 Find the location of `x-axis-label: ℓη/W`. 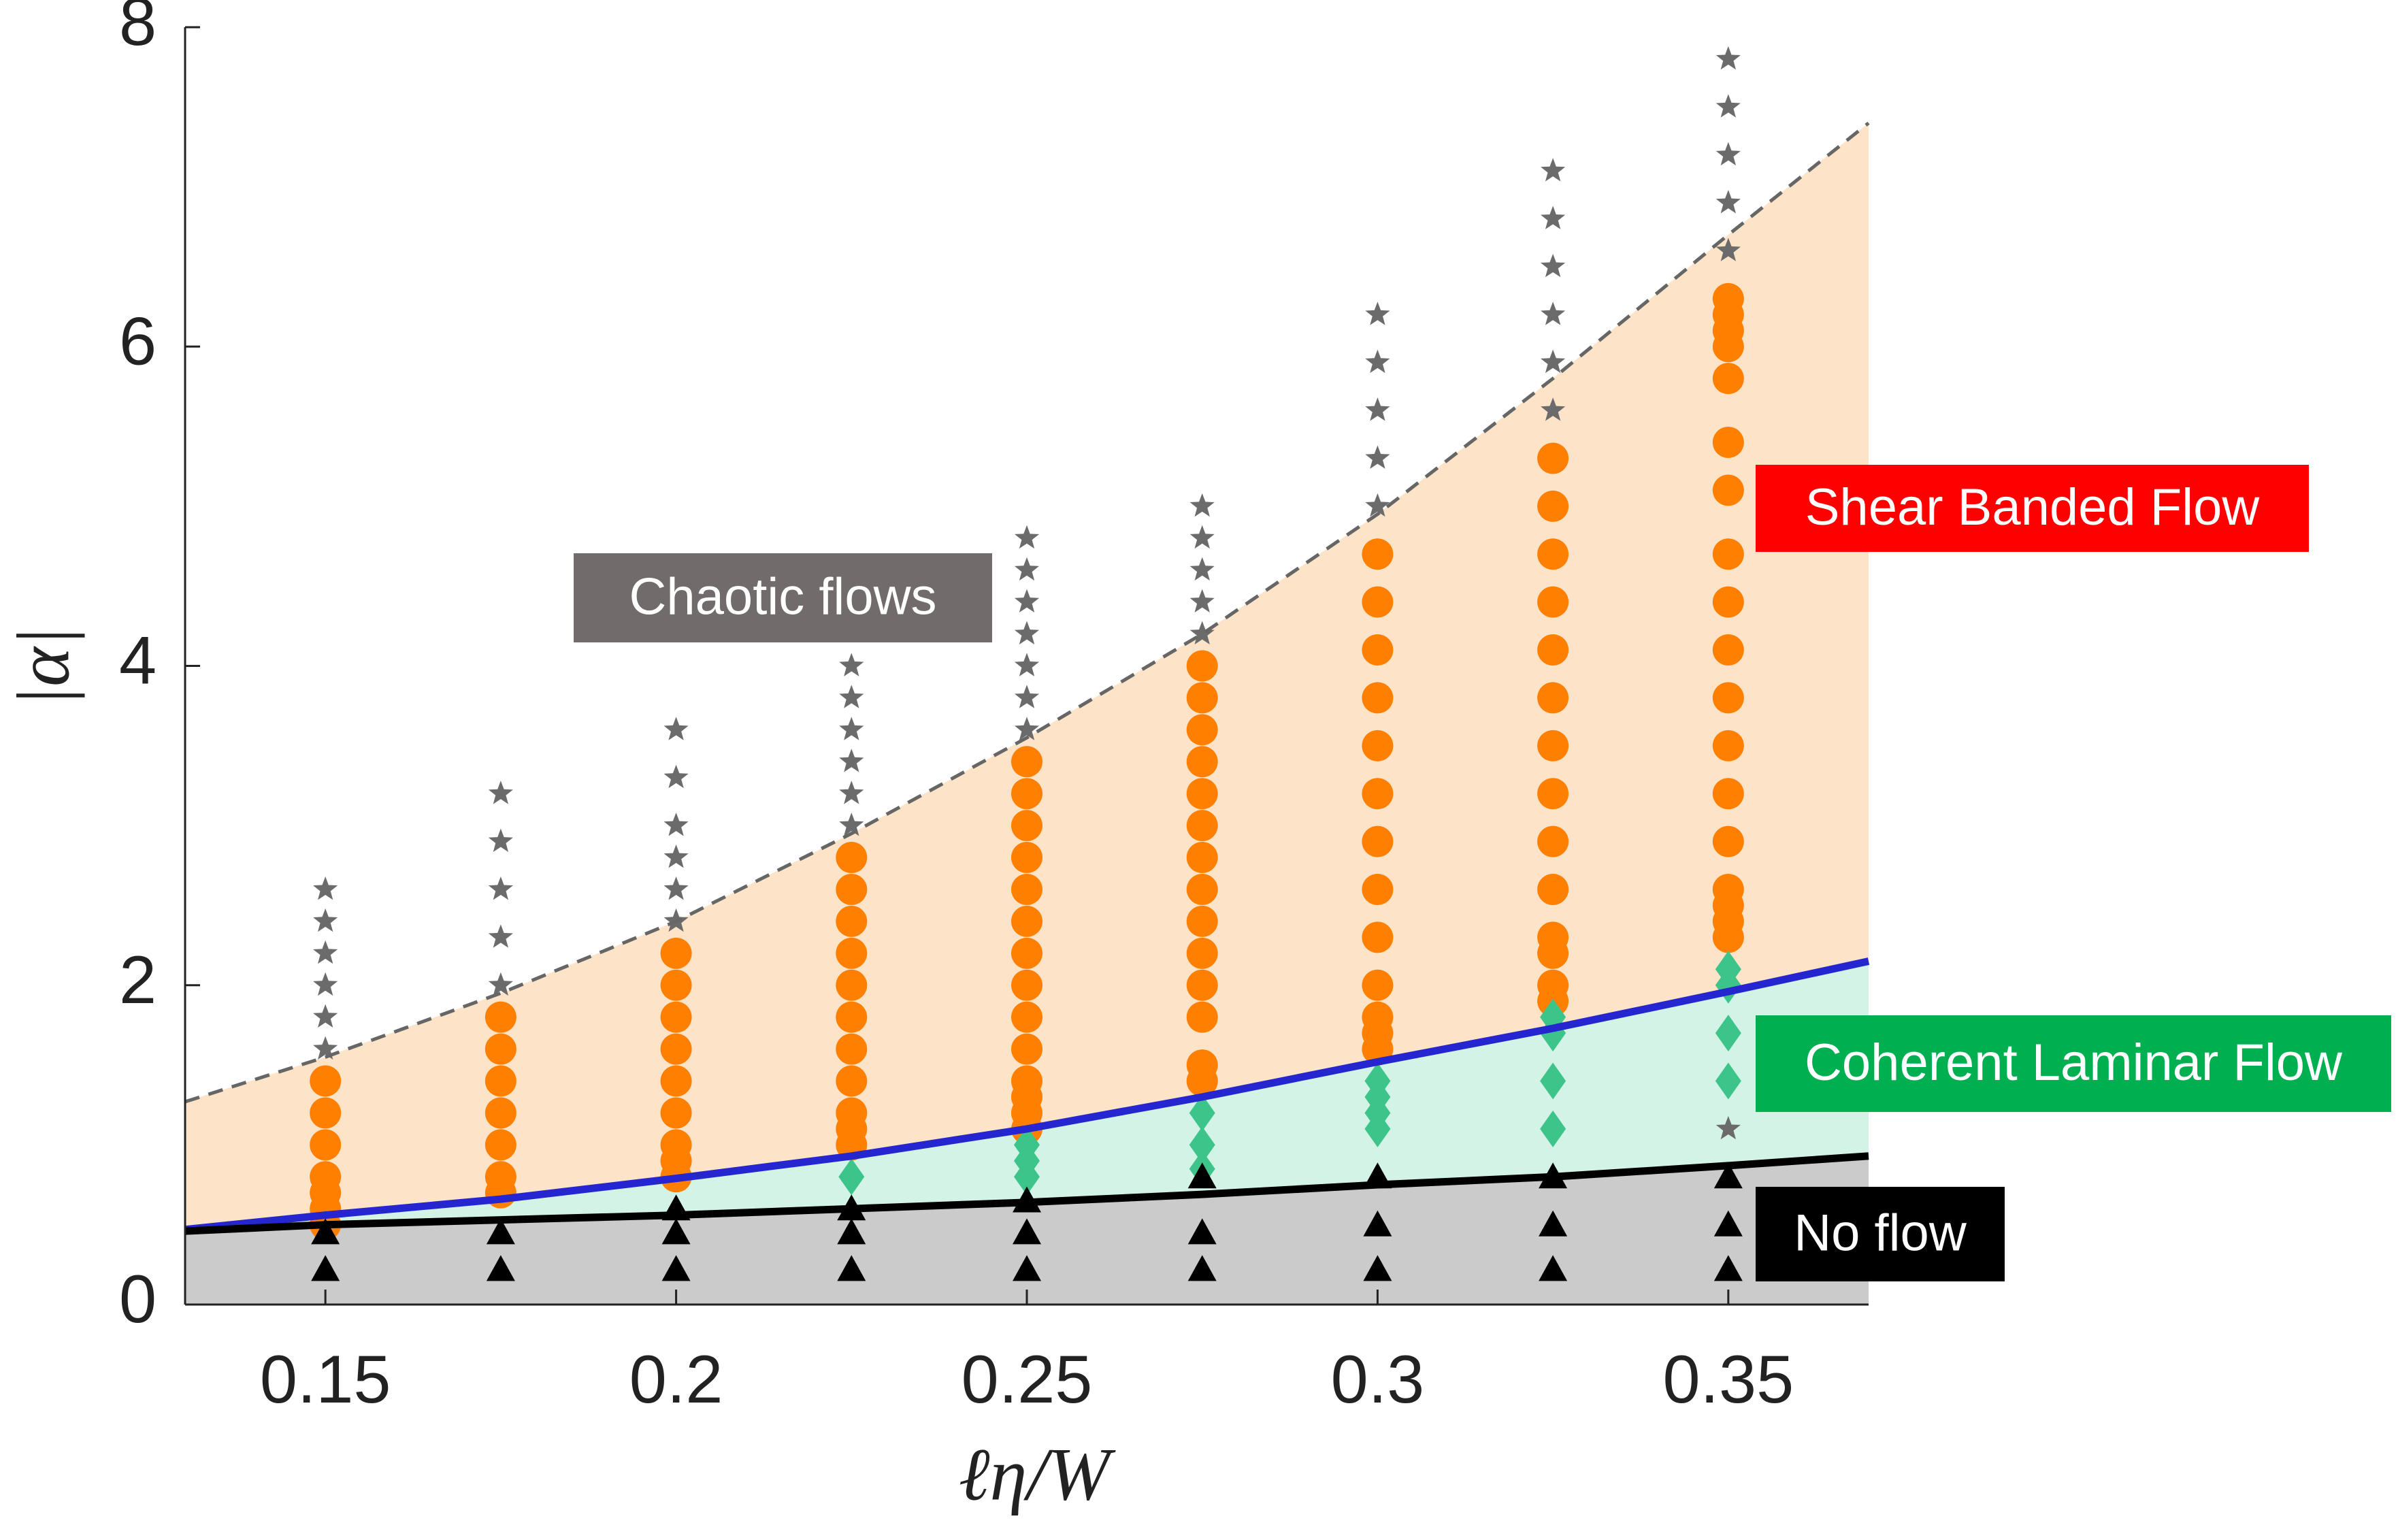

x-axis-label: ℓη/W is located at coordinates (1037, 1474).